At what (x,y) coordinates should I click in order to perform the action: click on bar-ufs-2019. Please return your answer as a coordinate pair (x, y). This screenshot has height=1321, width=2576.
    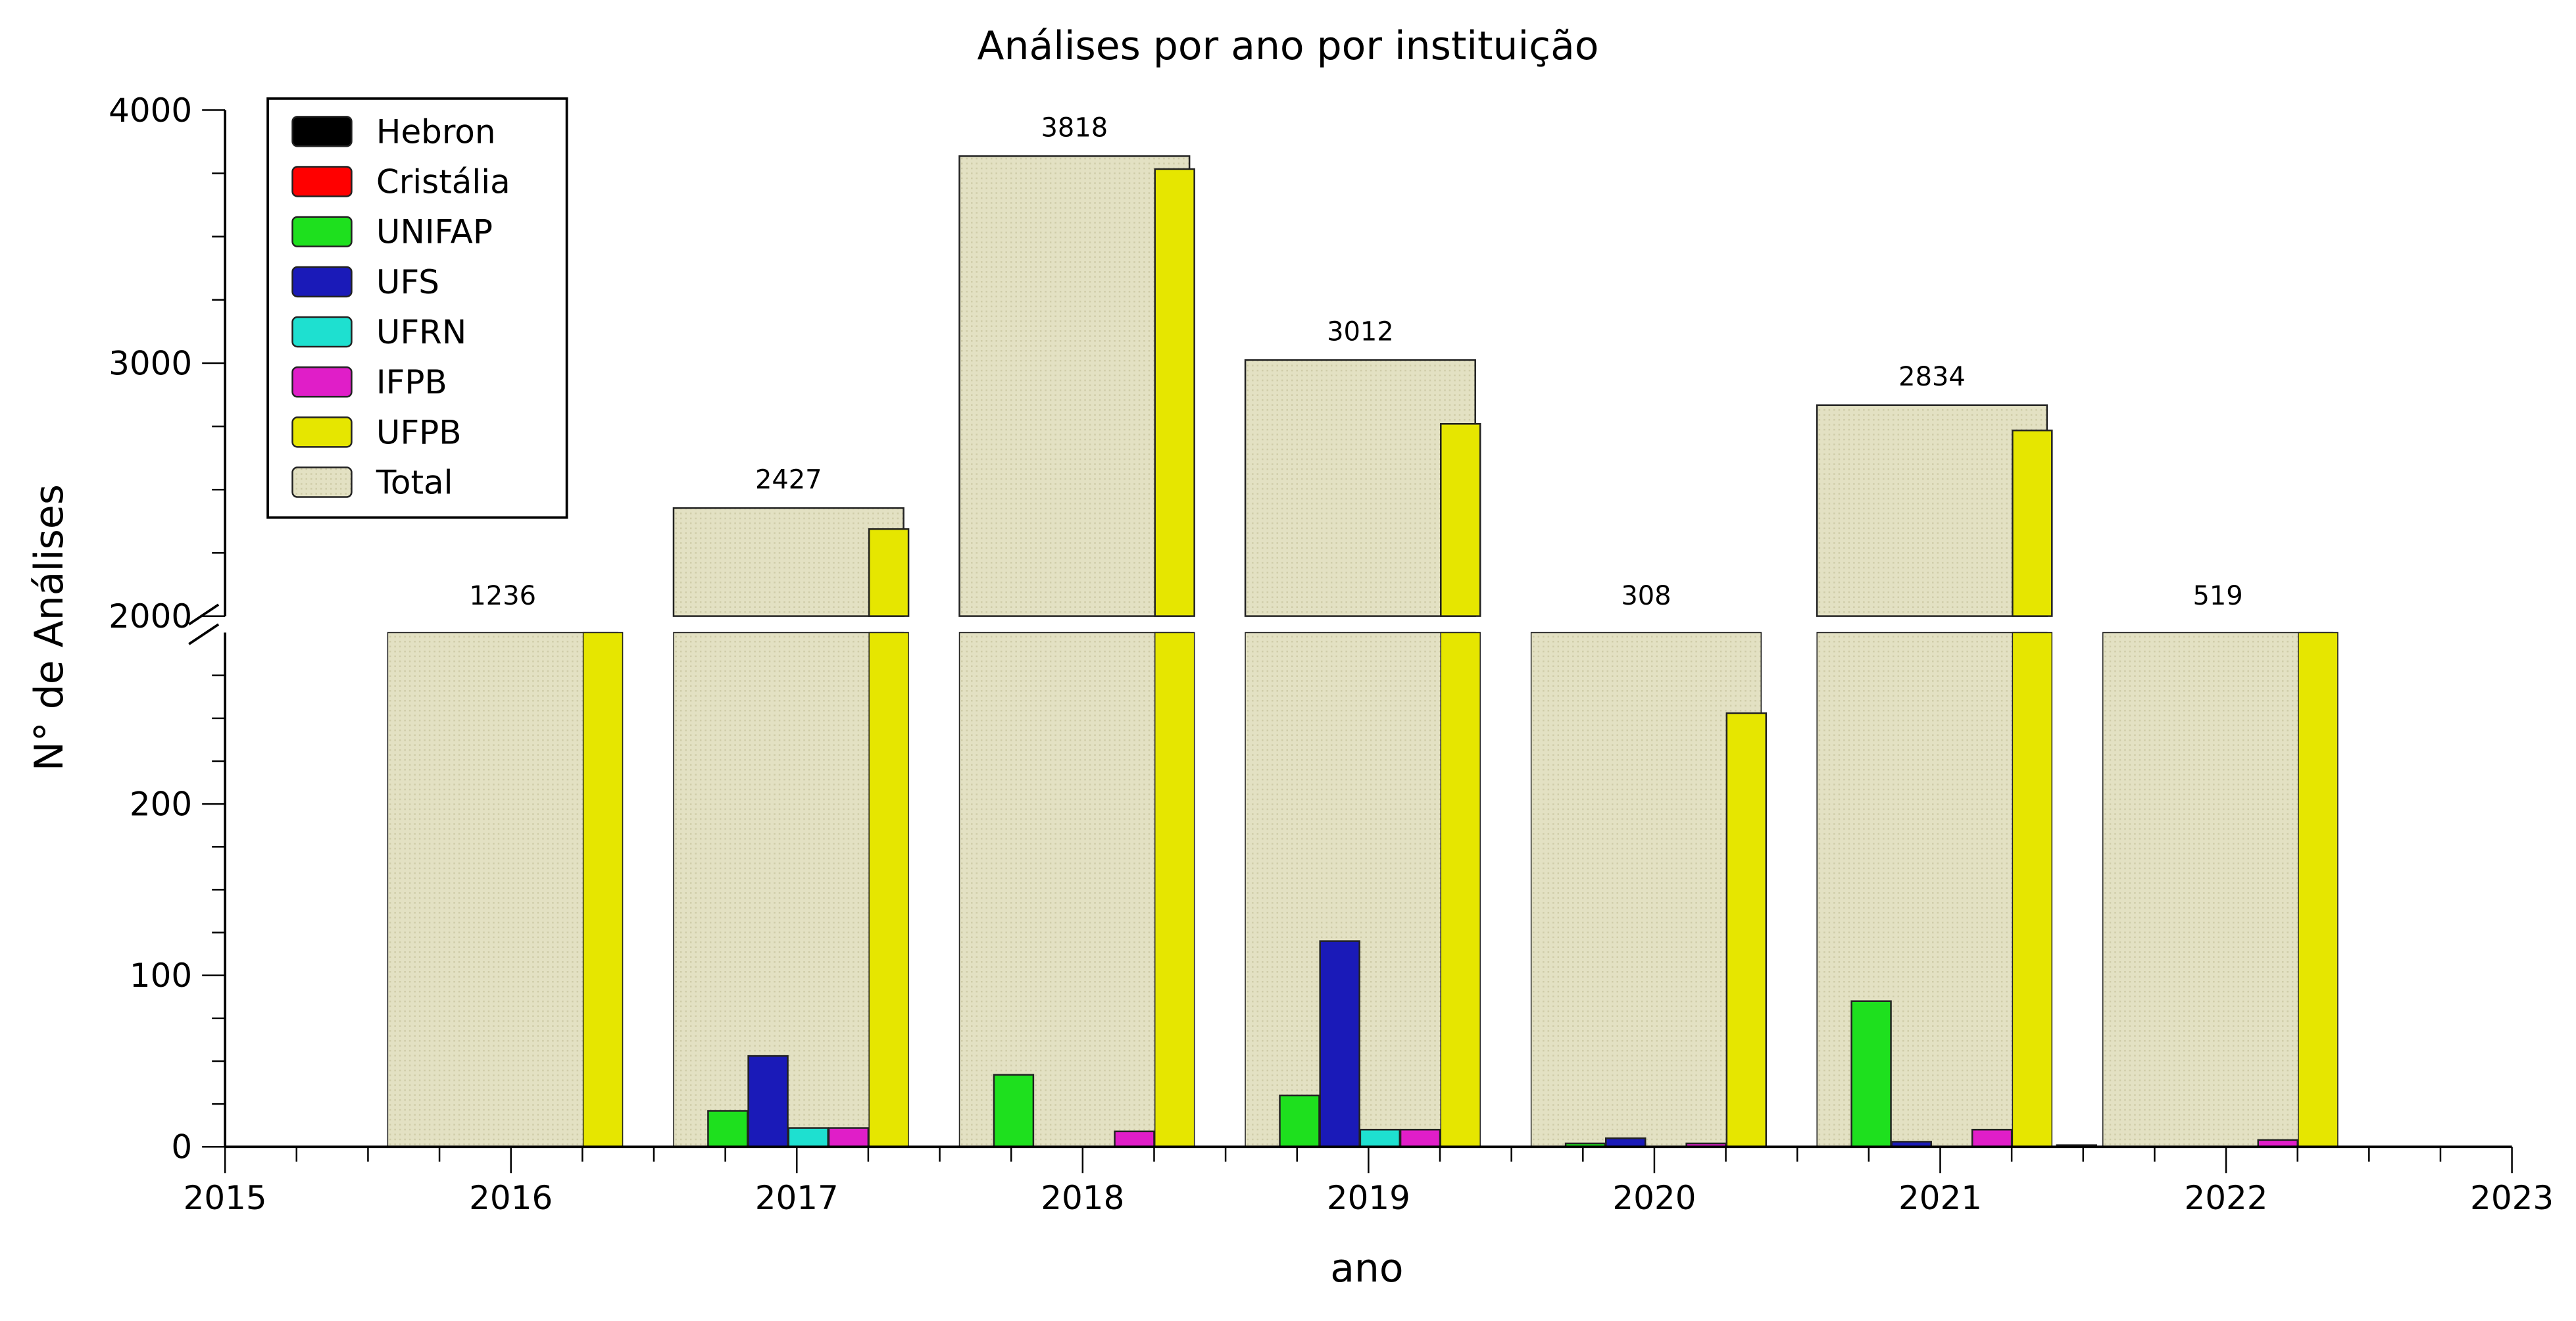
    Looking at the image, I should click on (1339, 1044).